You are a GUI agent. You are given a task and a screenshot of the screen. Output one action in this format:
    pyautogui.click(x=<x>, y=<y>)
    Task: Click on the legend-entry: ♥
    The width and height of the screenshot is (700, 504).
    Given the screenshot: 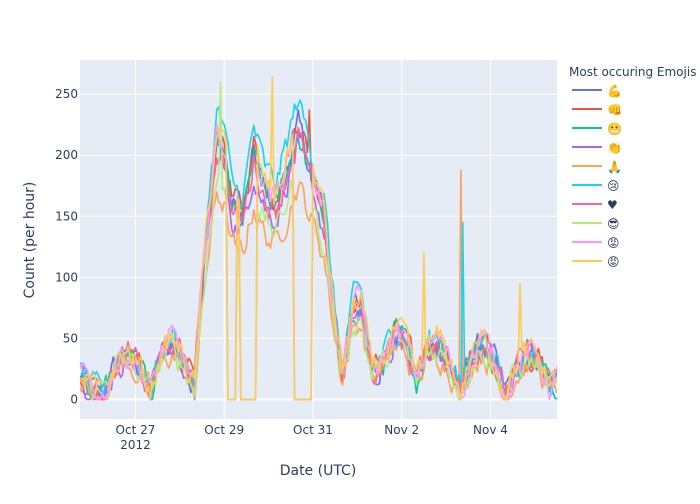 What is the action you would take?
    pyautogui.click(x=612, y=205)
    